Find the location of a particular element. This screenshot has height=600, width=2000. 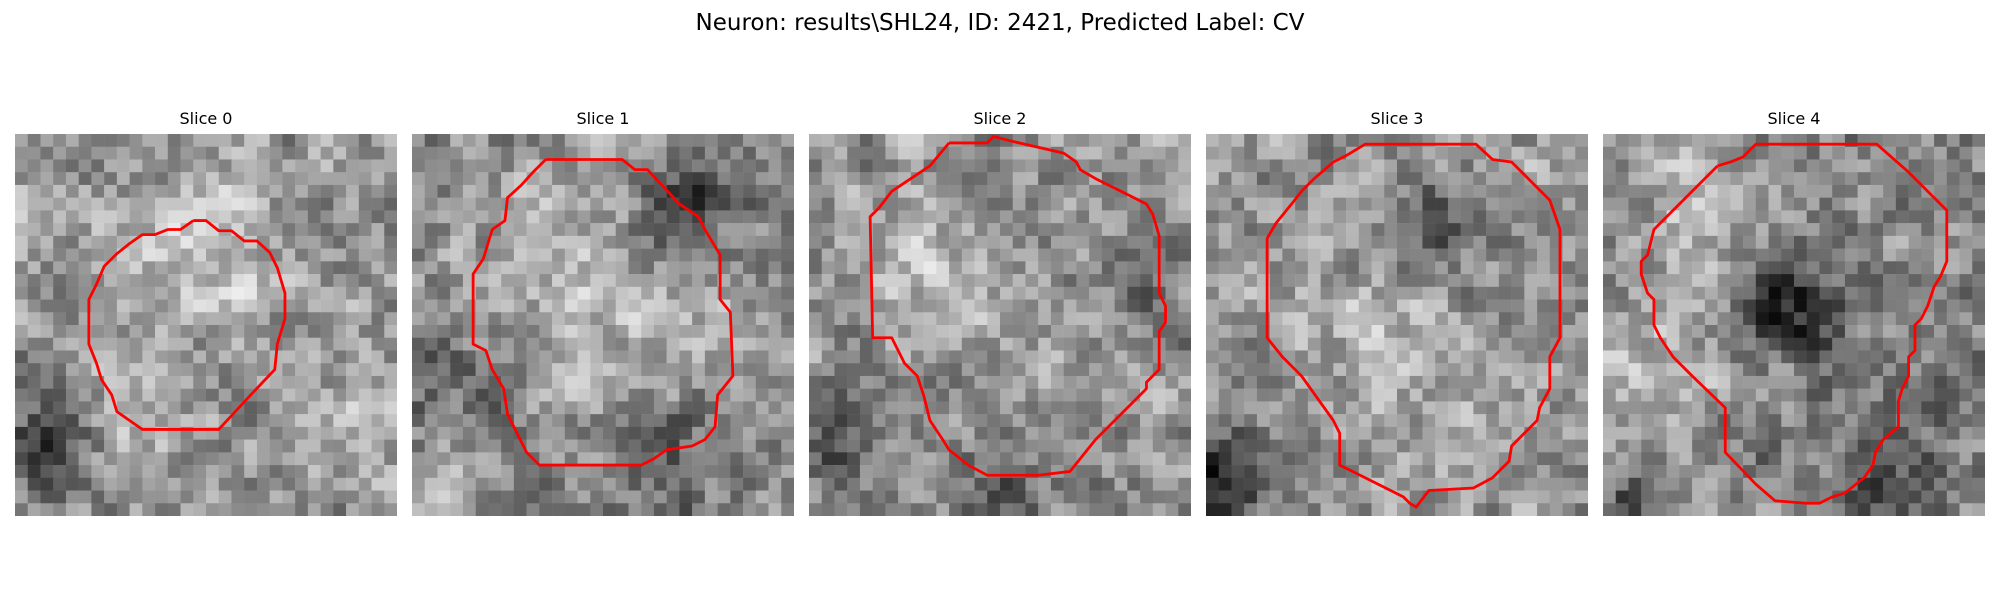

slice-panel-1: Slice 1 is located at coordinates (603, 314).